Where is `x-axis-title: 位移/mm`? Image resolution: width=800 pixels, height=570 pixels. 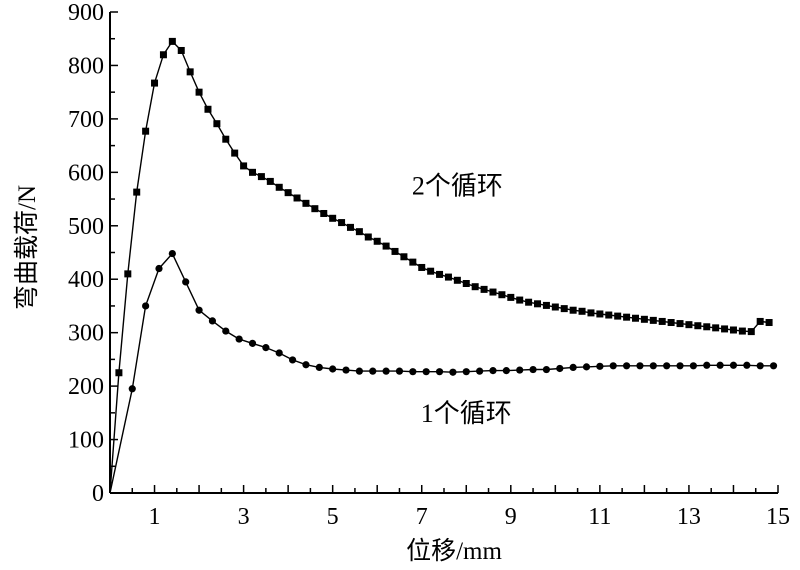 x-axis-title: 位移/mm is located at coordinates (454, 551).